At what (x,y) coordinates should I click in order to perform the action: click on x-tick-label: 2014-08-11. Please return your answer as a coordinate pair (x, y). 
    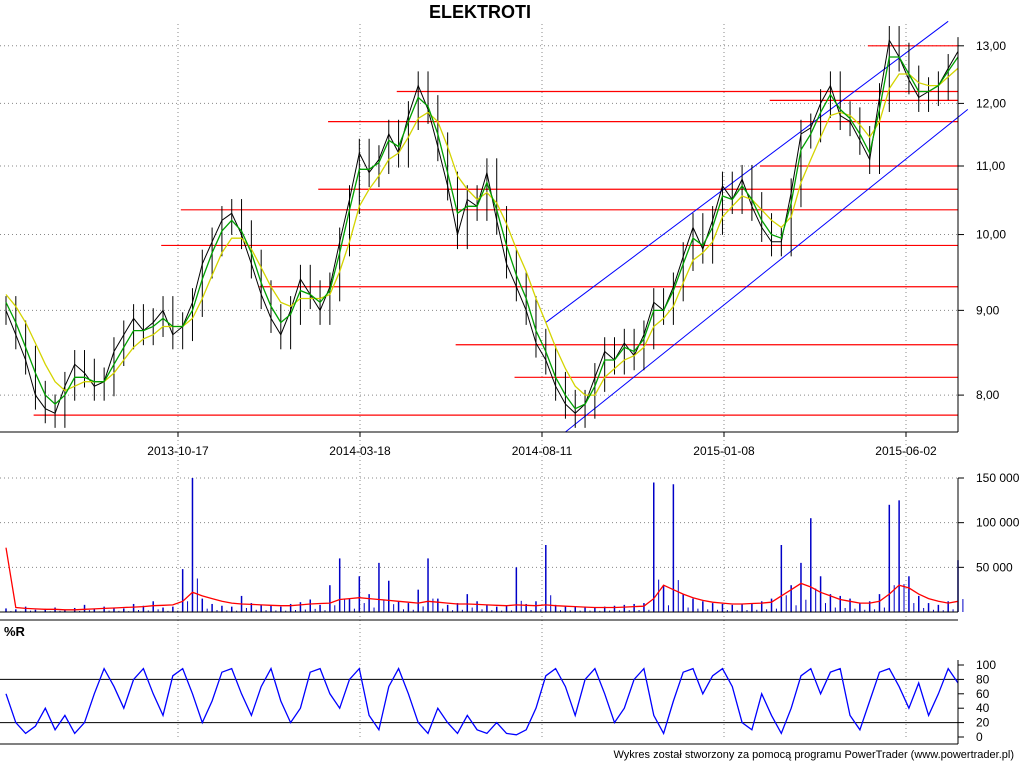
    Looking at the image, I should click on (542, 451).